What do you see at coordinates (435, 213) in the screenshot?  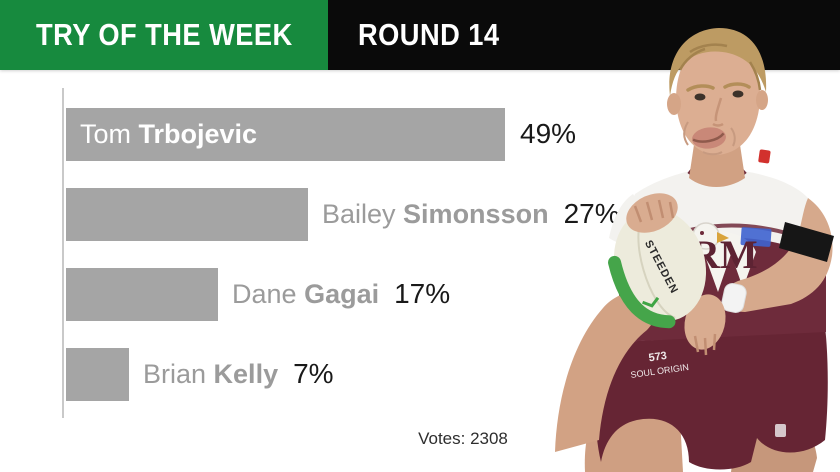 I see `player-name-label: Bailey Simonsson` at bounding box center [435, 213].